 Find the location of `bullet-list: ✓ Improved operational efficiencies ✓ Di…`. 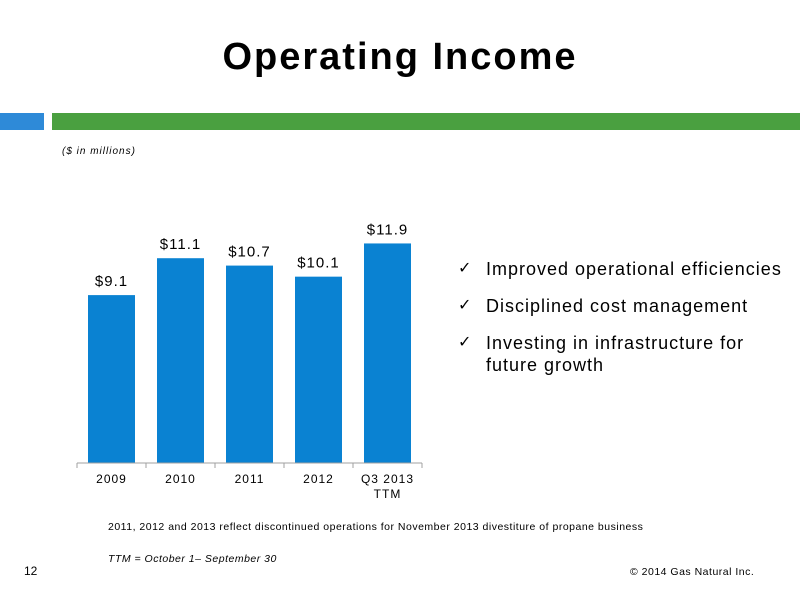

bullet-list: ✓ Improved operational efficiencies ✓ Di… is located at coordinates (623, 324).